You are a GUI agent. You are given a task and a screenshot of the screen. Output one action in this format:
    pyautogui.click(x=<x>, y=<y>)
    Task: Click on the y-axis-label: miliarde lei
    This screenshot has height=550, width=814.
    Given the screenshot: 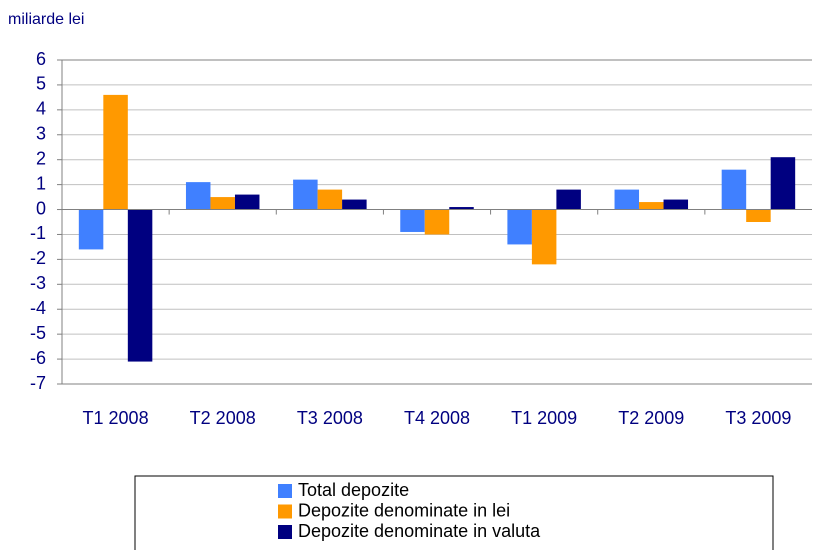 What is the action you would take?
    pyautogui.click(x=46, y=19)
    